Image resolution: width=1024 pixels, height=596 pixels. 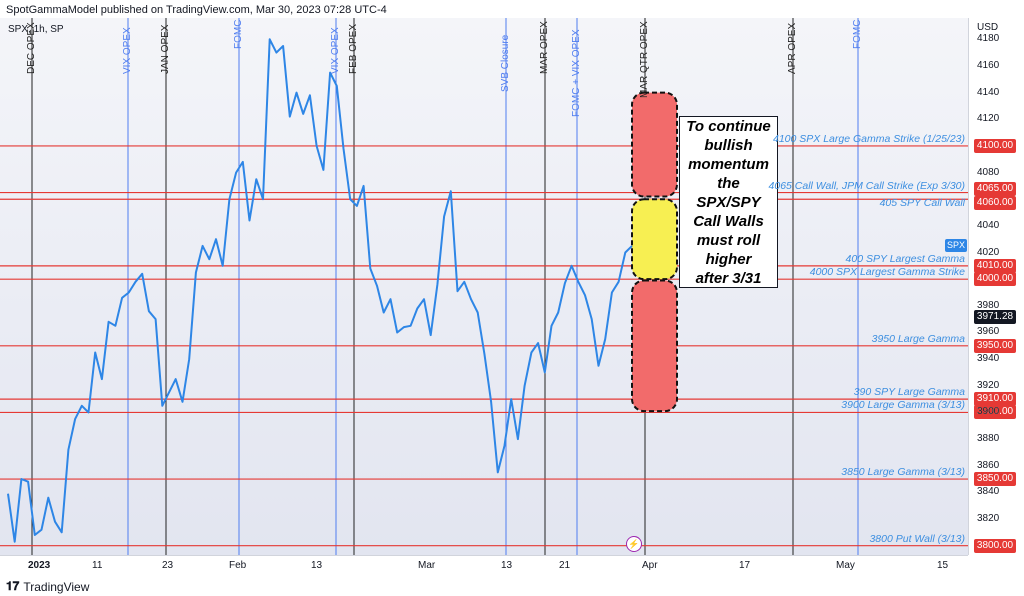 I want to click on level-price-tag: 4000.00, so click(x=995, y=279).